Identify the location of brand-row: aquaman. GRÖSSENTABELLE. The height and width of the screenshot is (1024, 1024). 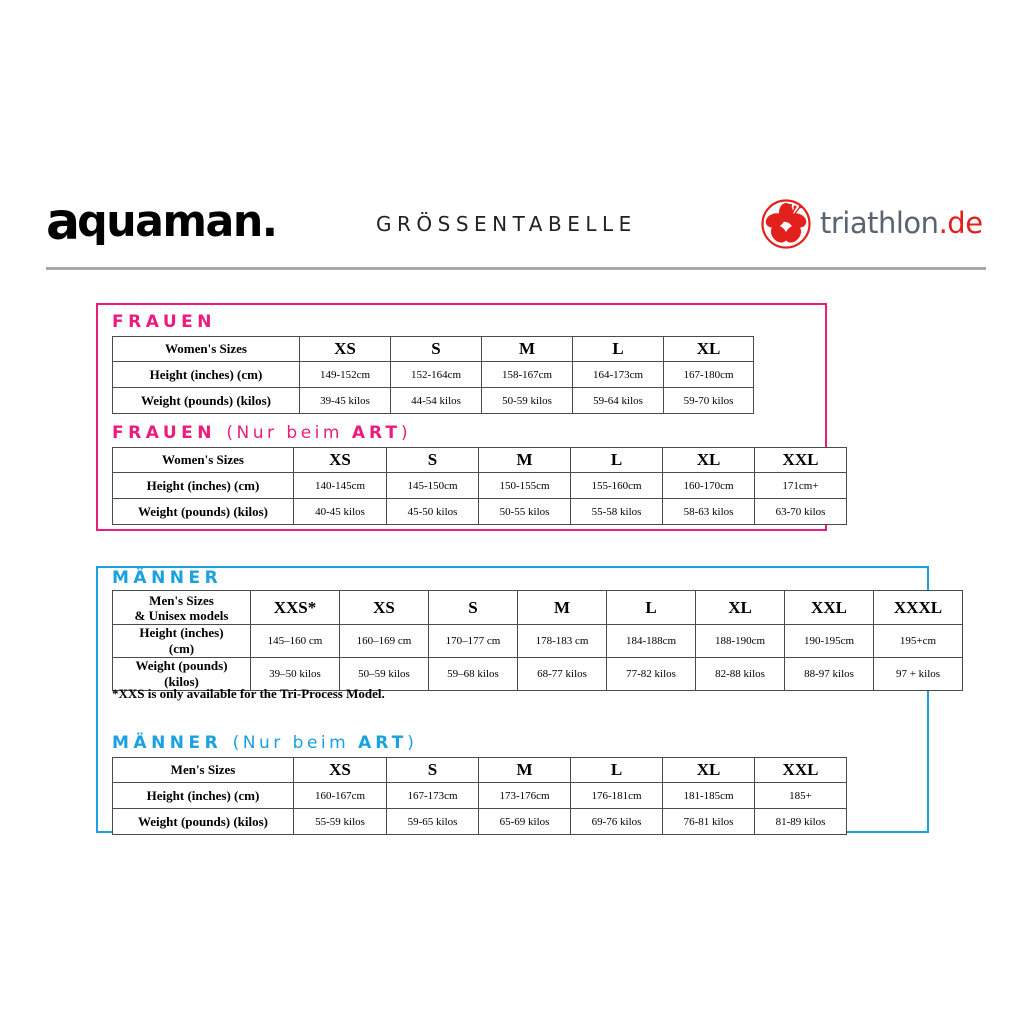
(516, 227).